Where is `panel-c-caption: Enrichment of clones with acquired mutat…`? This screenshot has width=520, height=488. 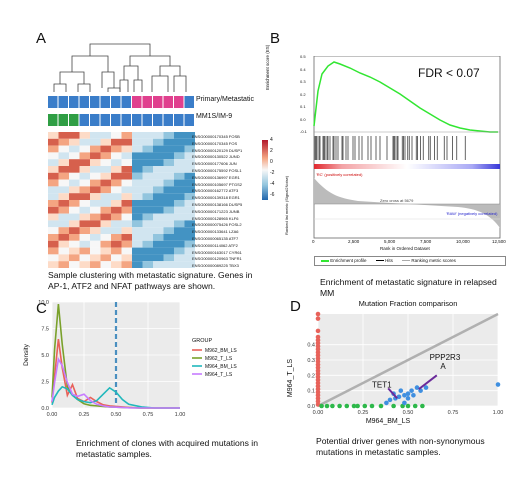 panel-c-caption: Enrichment of clones with acquired mutat… is located at coordinates (167, 448).